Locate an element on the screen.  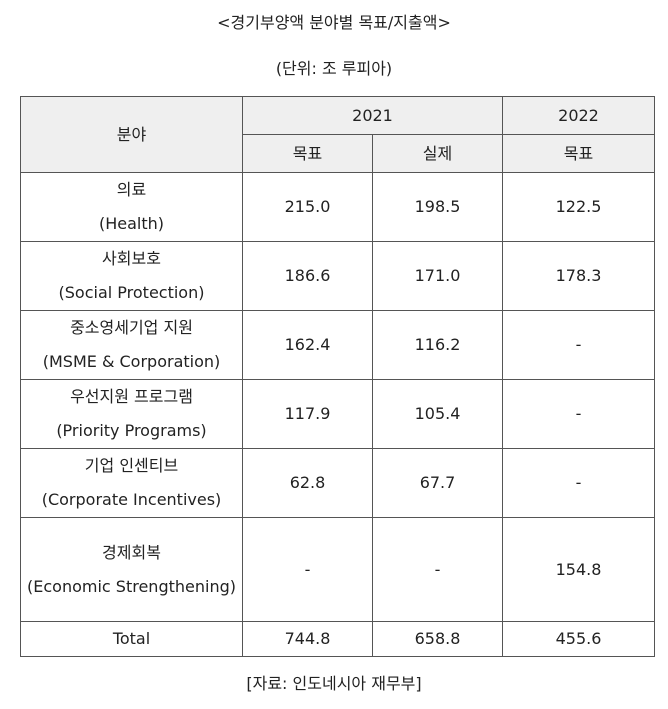
category-en: (Health) is located at coordinates (131, 223).